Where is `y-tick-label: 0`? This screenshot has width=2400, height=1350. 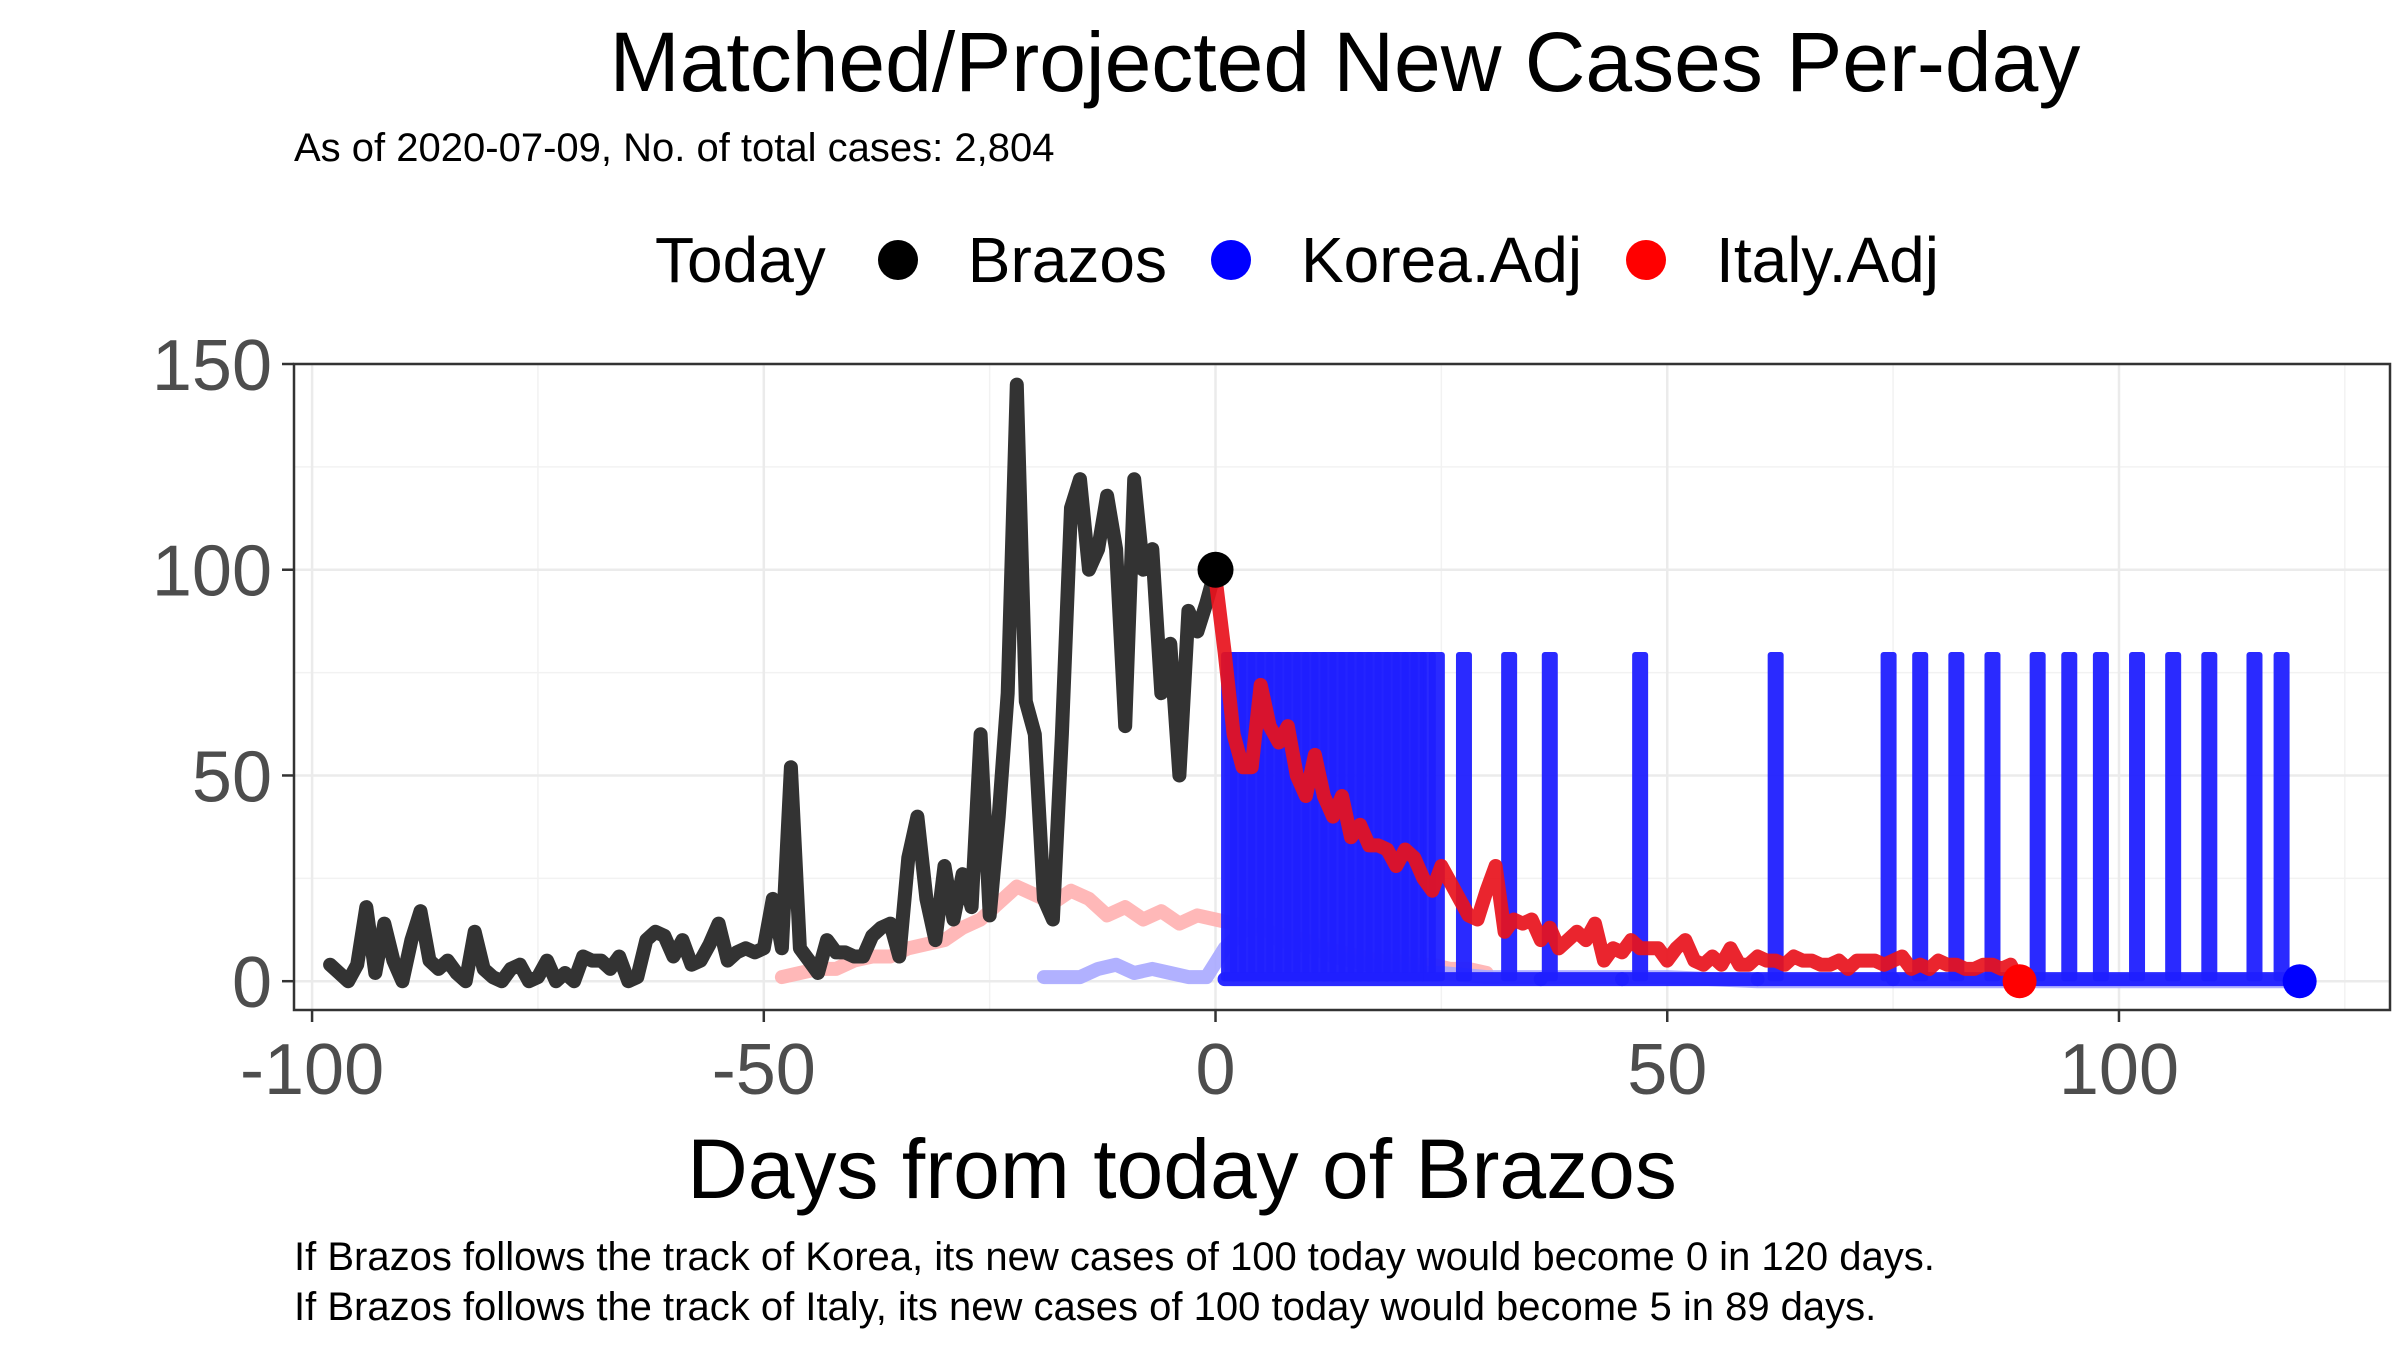
y-tick-label: 0 is located at coordinates (252, 983).